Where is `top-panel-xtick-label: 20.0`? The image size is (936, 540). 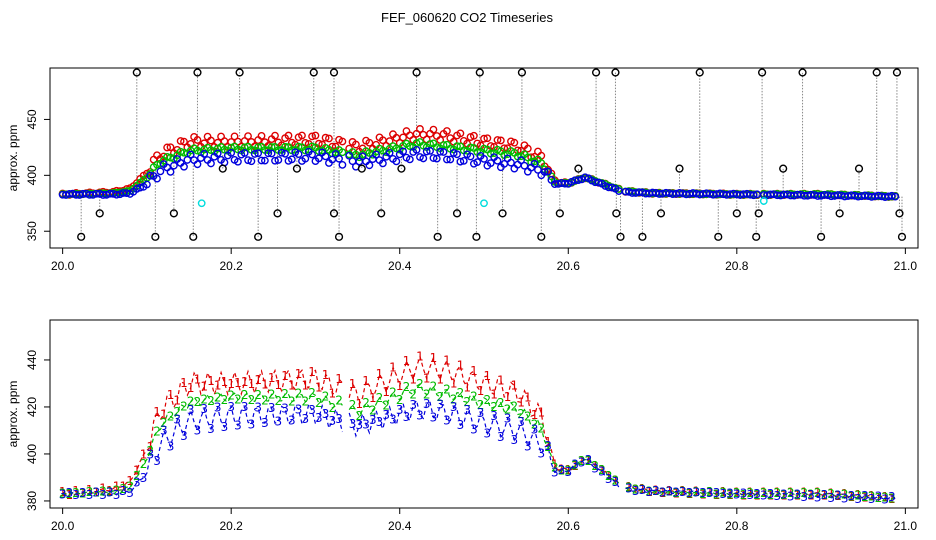 top-panel-xtick-label: 20.0 is located at coordinates (63, 266).